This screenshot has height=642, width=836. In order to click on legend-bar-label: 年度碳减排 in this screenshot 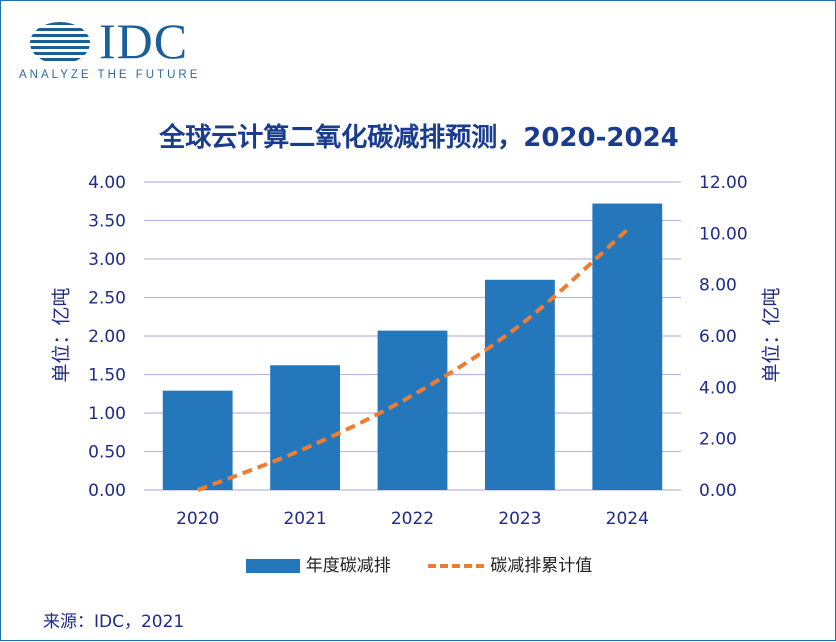, I will do `click(348, 566)`.